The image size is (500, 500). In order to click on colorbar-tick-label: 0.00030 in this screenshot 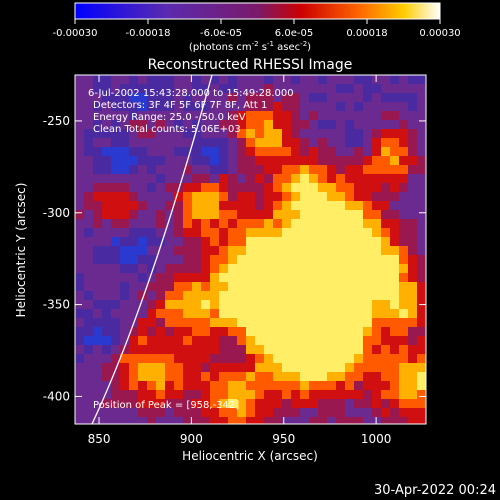, I will do `click(439, 33)`.